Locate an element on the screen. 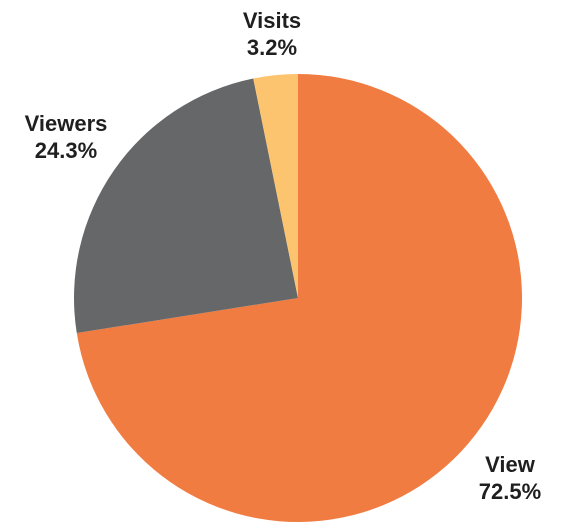 This screenshot has width=562, height=523. label-name-visits: Visits is located at coordinates (272, 20).